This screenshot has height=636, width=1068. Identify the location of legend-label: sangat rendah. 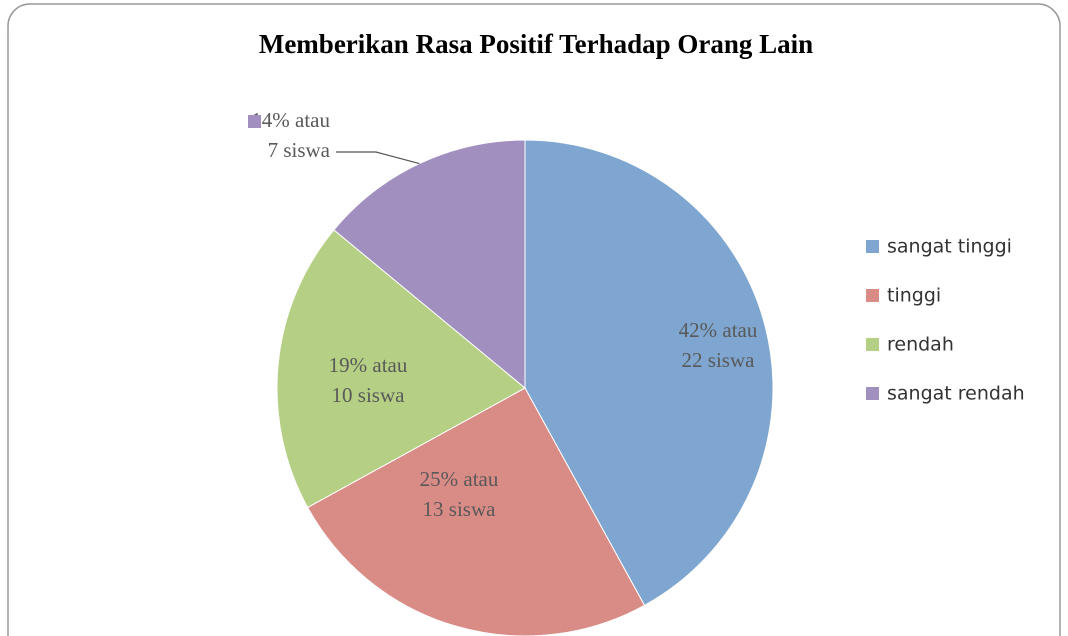
(956, 394).